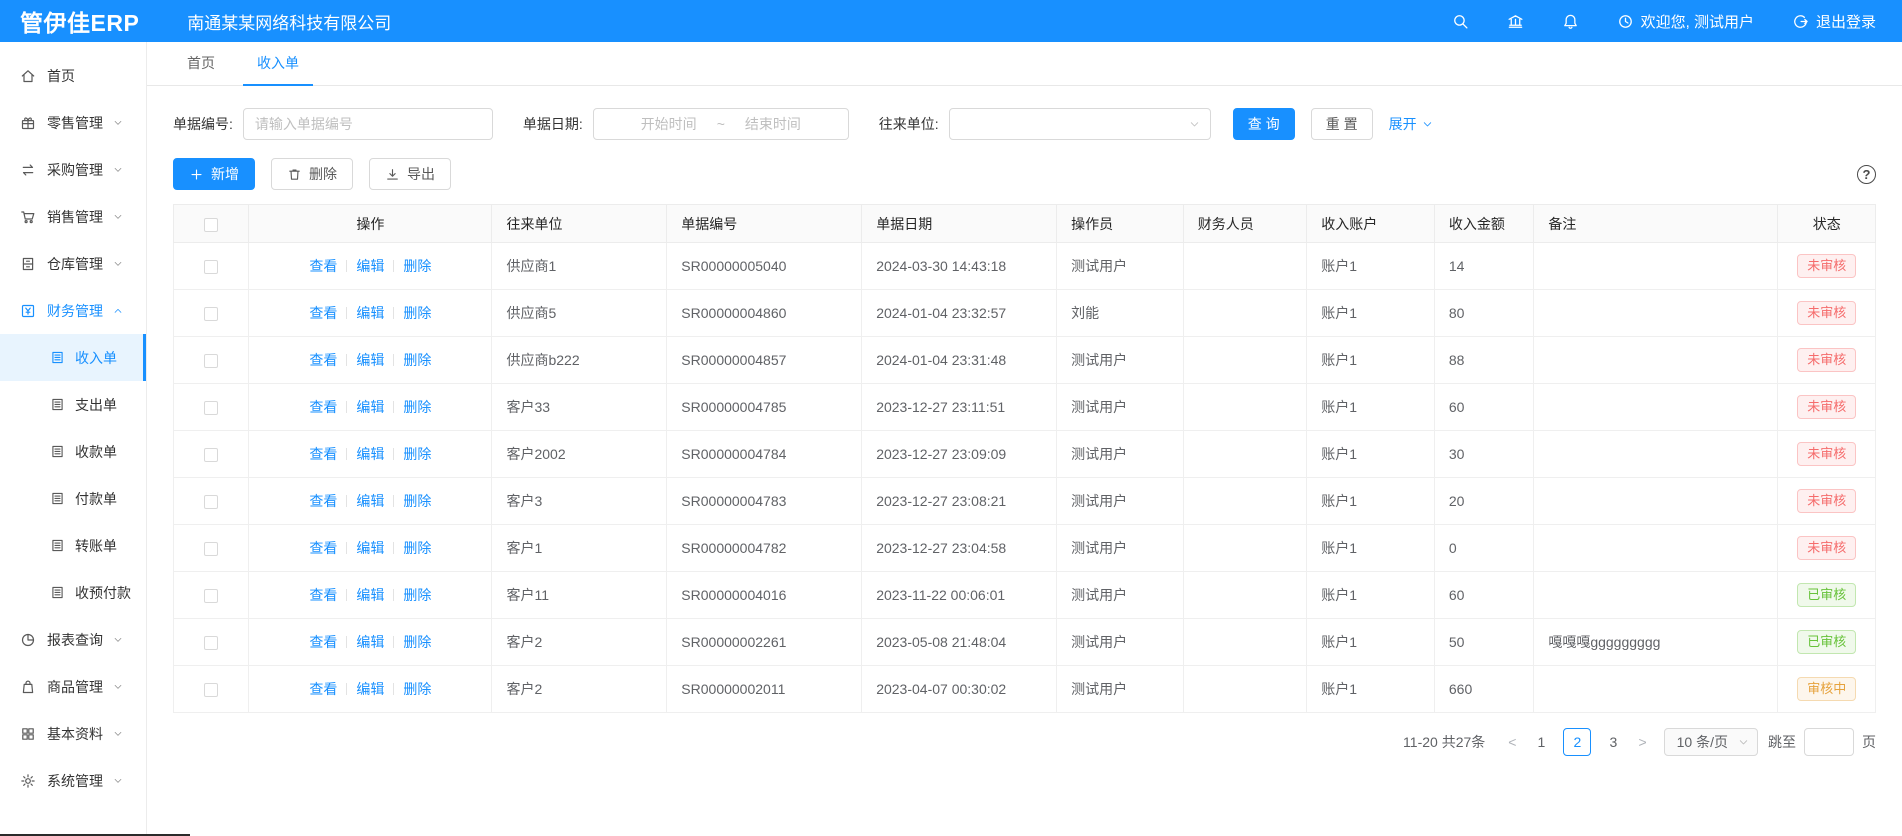  I want to click on page-size-select: 10 条/页, so click(1710, 742).